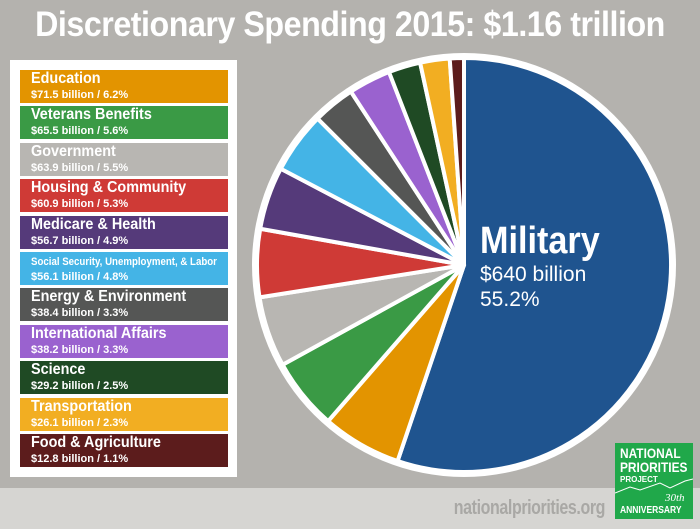 This screenshot has width=700, height=529. Describe the element at coordinates (80, 386) in the screenshot. I see `legend-item-value: $29.2 billion / 2.5%` at that location.